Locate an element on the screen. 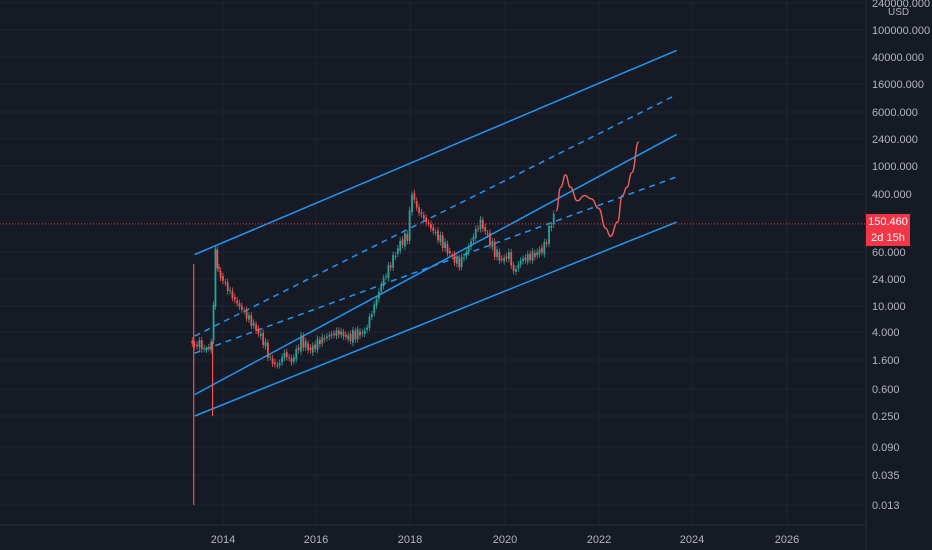 This screenshot has height=550, width=932. x-tick-label: 2016 is located at coordinates (316, 540).